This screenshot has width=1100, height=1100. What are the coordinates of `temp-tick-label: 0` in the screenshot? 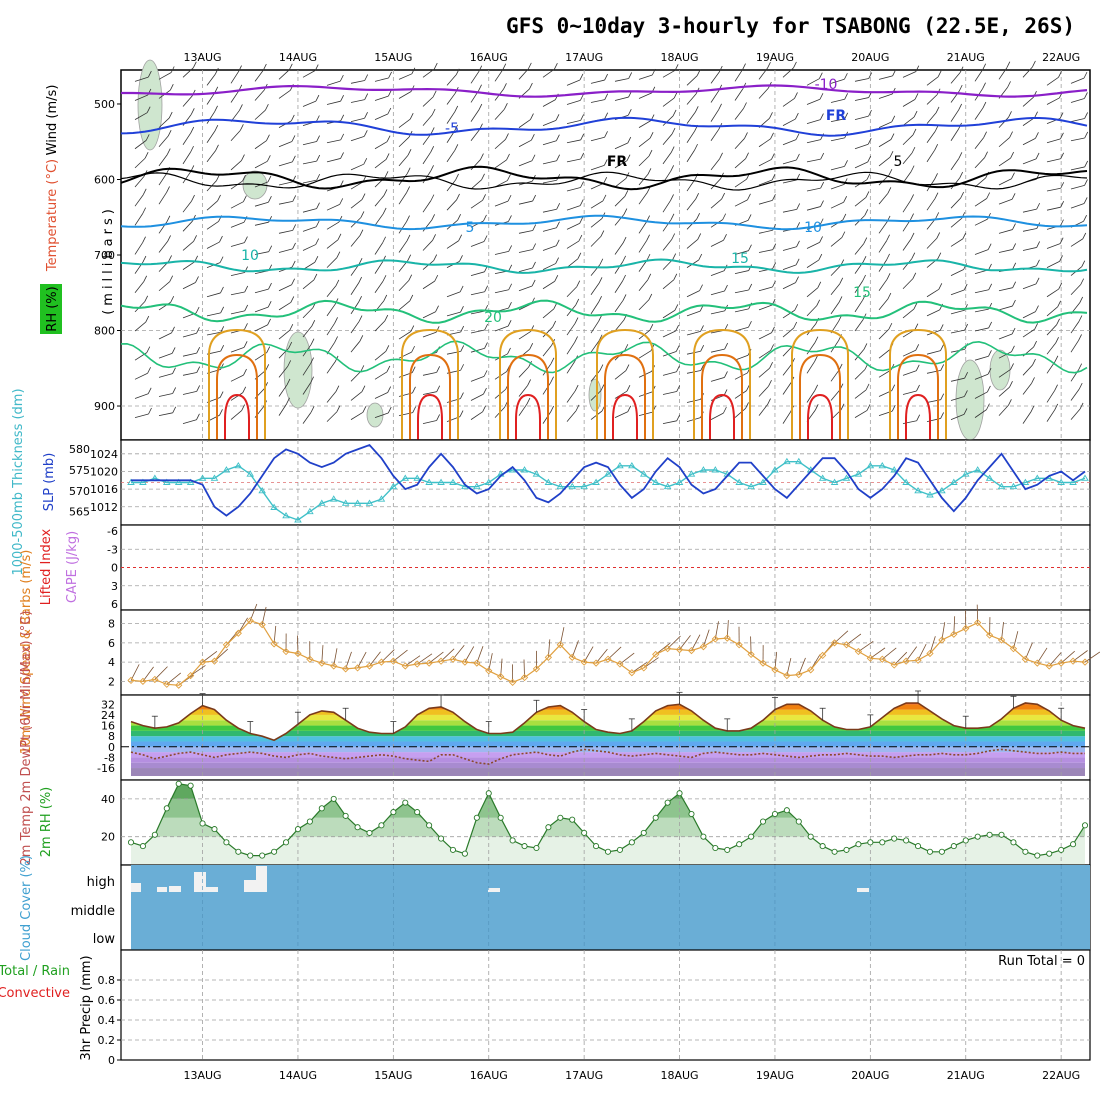 It's located at (111, 747).